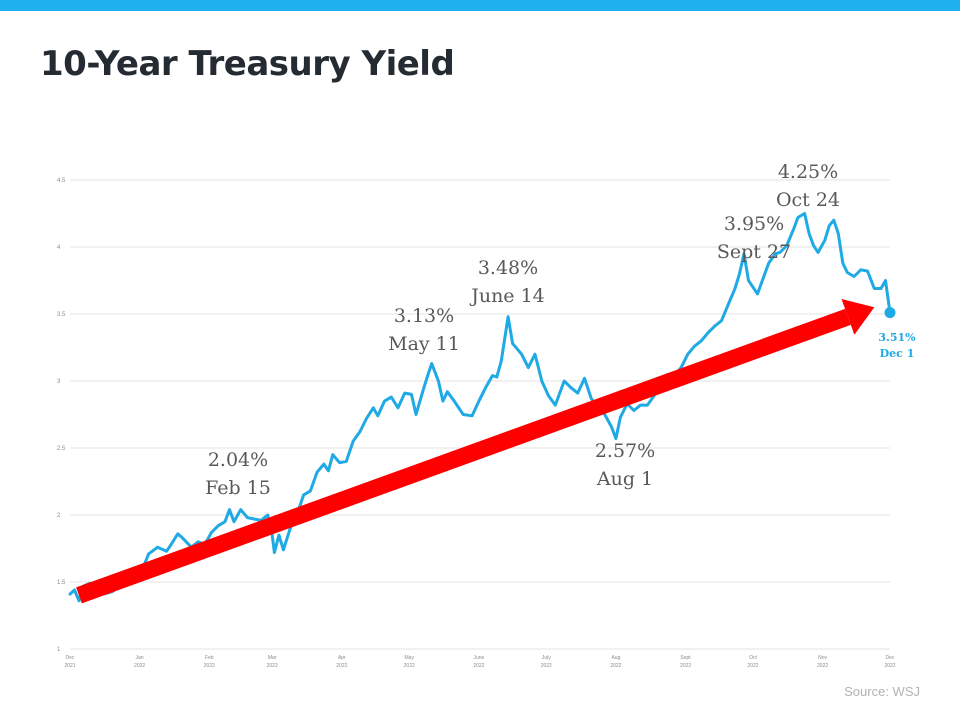 The image size is (960, 720). Describe the element at coordinates (480, 5) in the screenshot. I see `top-accent-bar` at that location.